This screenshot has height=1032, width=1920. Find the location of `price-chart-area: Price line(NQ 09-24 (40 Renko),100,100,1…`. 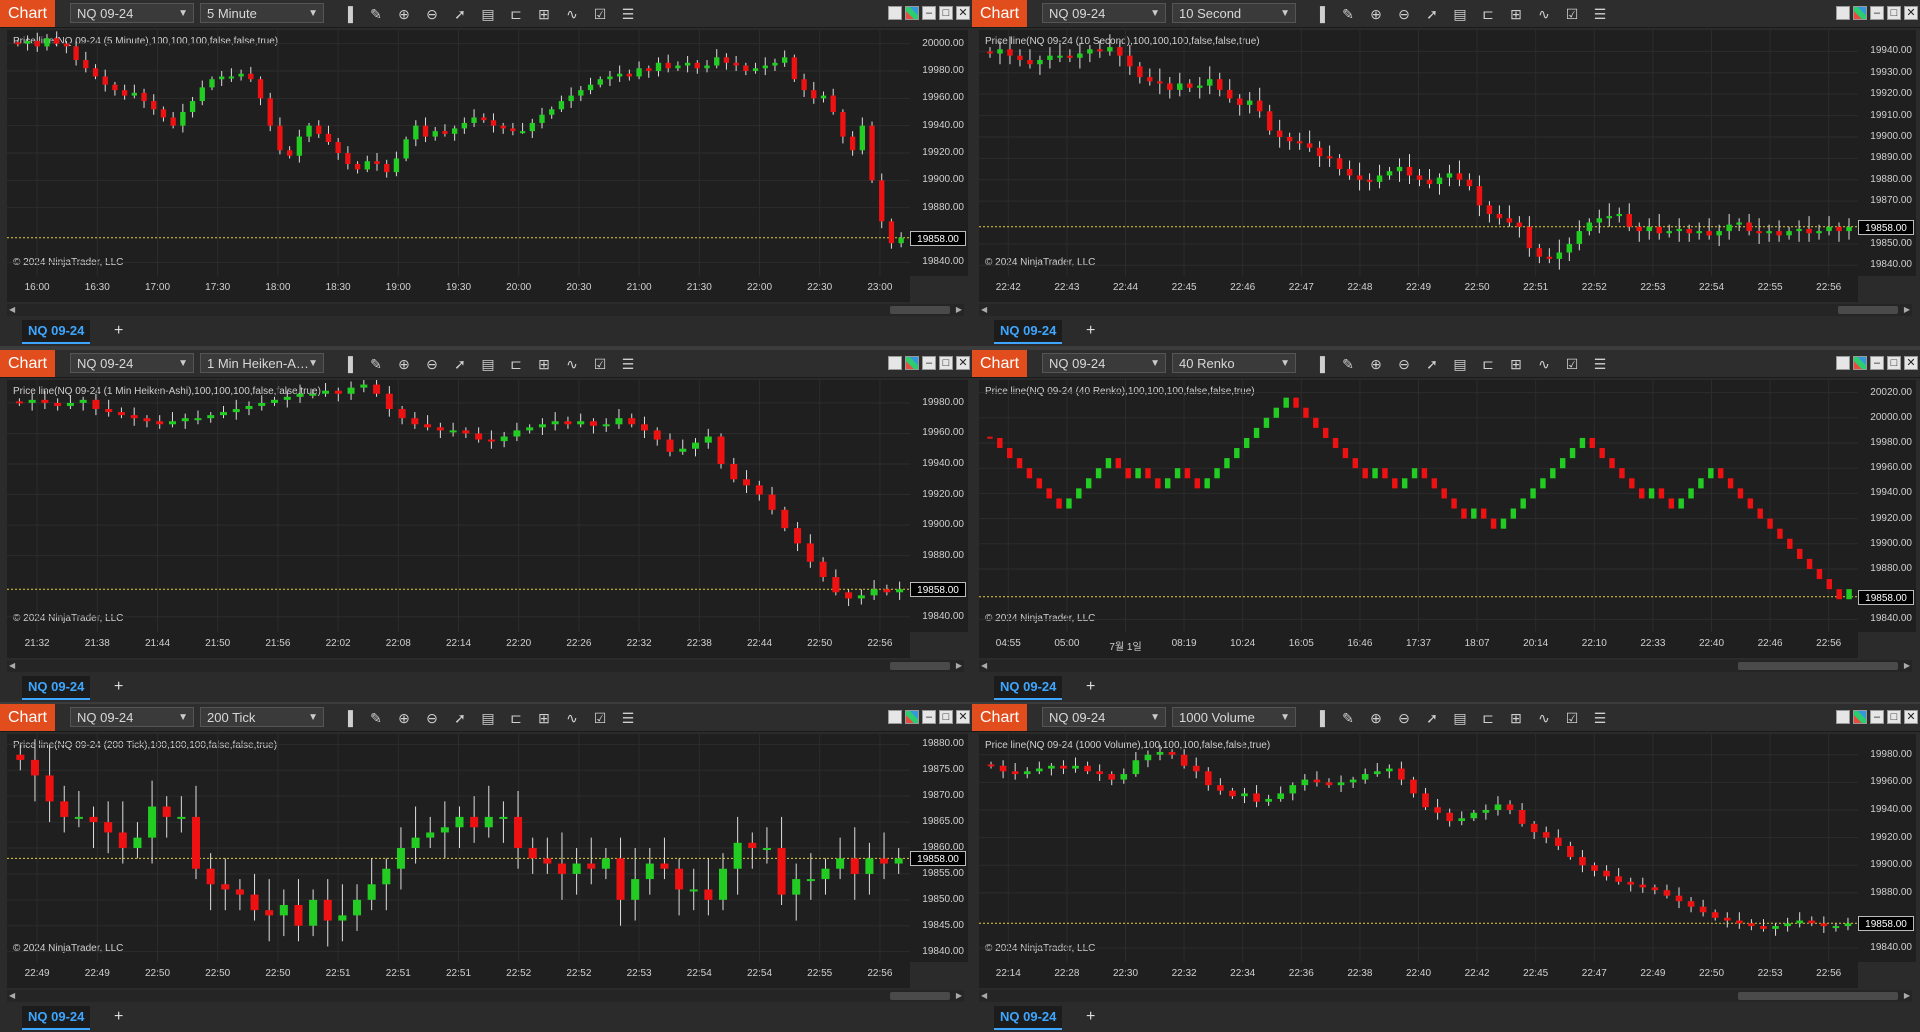

price-chart-area: Price line(NQ 09-24 (40 Renko),100,100,1… is located at coordinates (1418, 506).